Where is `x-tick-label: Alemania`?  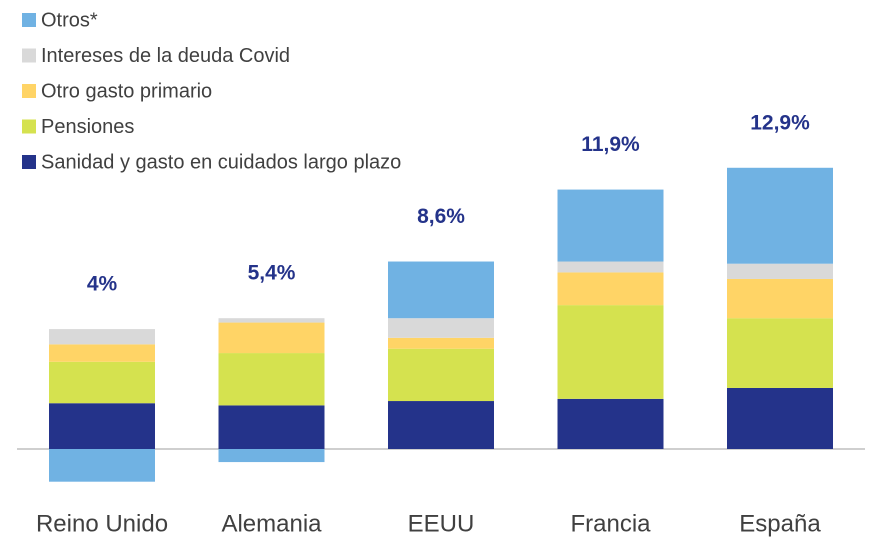
x-tick-label: Alemania is located at coordinates (271, 523).